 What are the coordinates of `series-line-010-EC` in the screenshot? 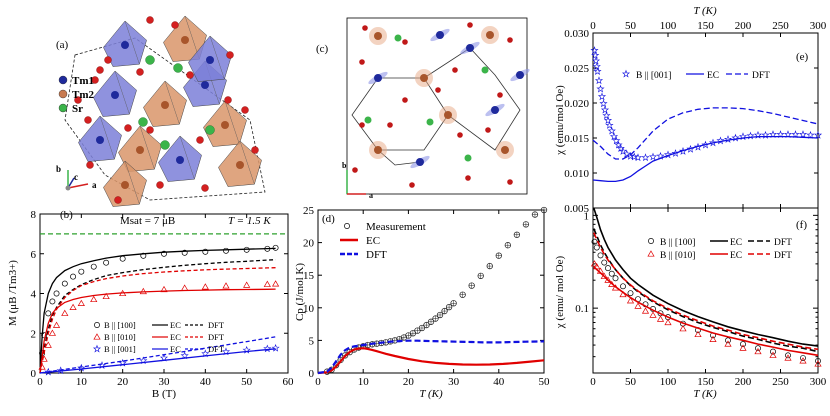 It's located at (706, 311).